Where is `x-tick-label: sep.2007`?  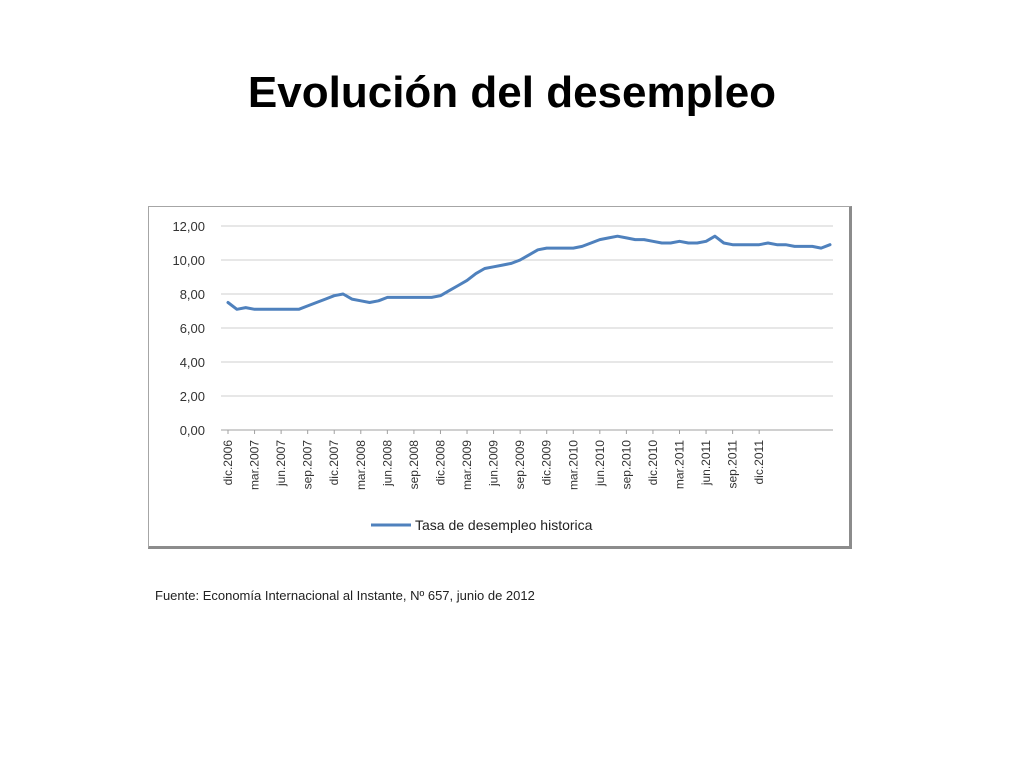
x-tick-label: sep.2007 is located at coordinates (308, 465).